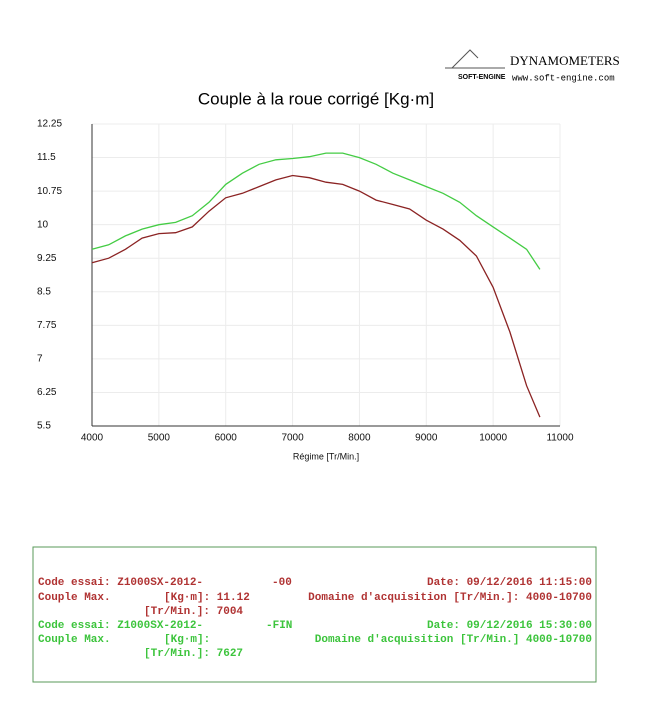 This screenshot has height=720, width=659. What do you see at coordinates (46, 157) in the screenshot?
I see `y-tick-label: 11.5` at bounding box center [46, 157].